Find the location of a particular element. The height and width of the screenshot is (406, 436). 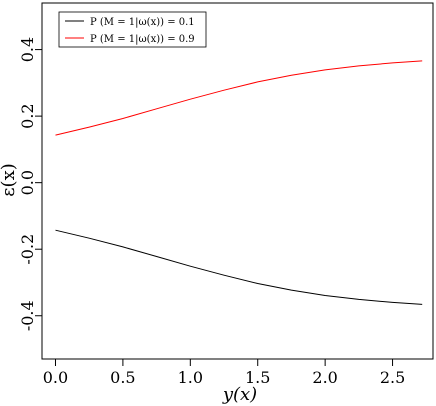

y-axis: -0.4 -0.2 0.0 0.2 0.4 is located at coordinates (30, 184).